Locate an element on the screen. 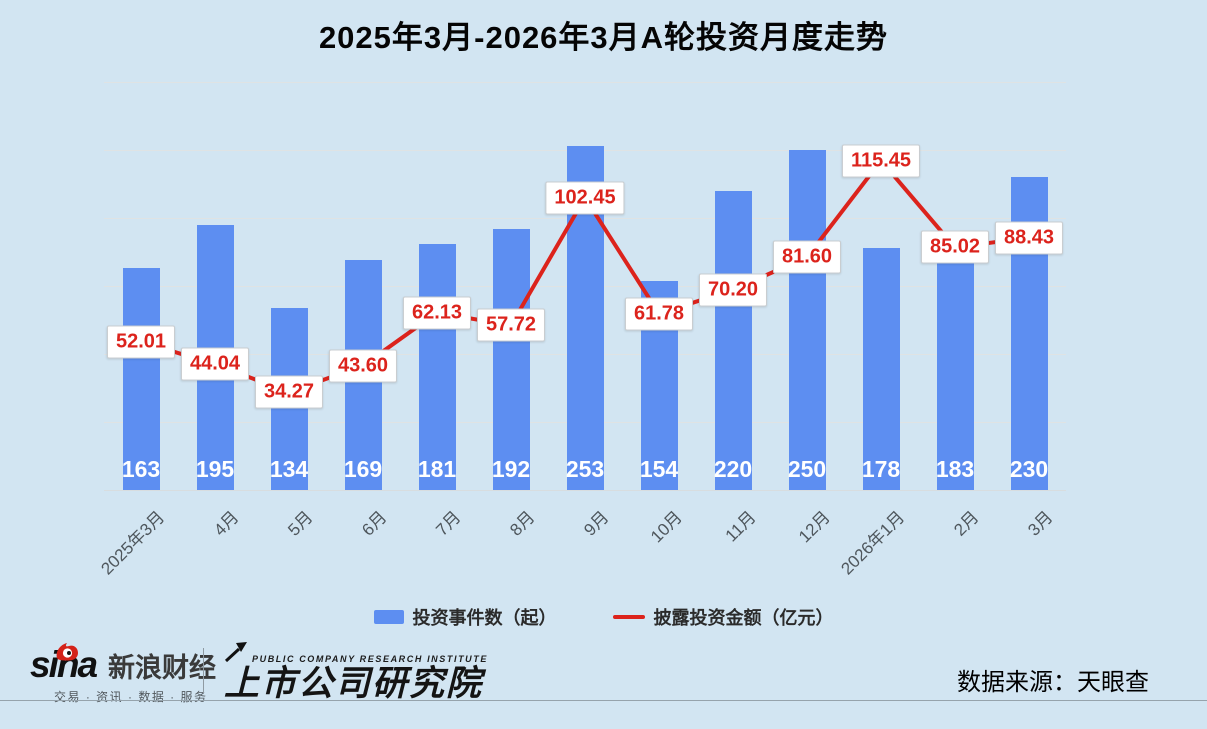 The image size is (1207, 729). x-axis-label: 10月 is located at coordinates (666, 527).